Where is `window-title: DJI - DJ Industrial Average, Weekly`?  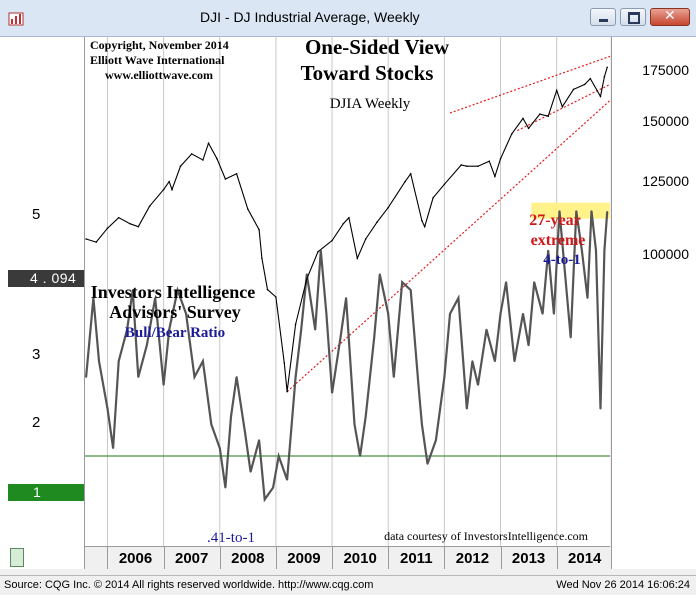 window-title: DJI - DJ Industrial Average, Weekly is located at coordinates (310, 17).